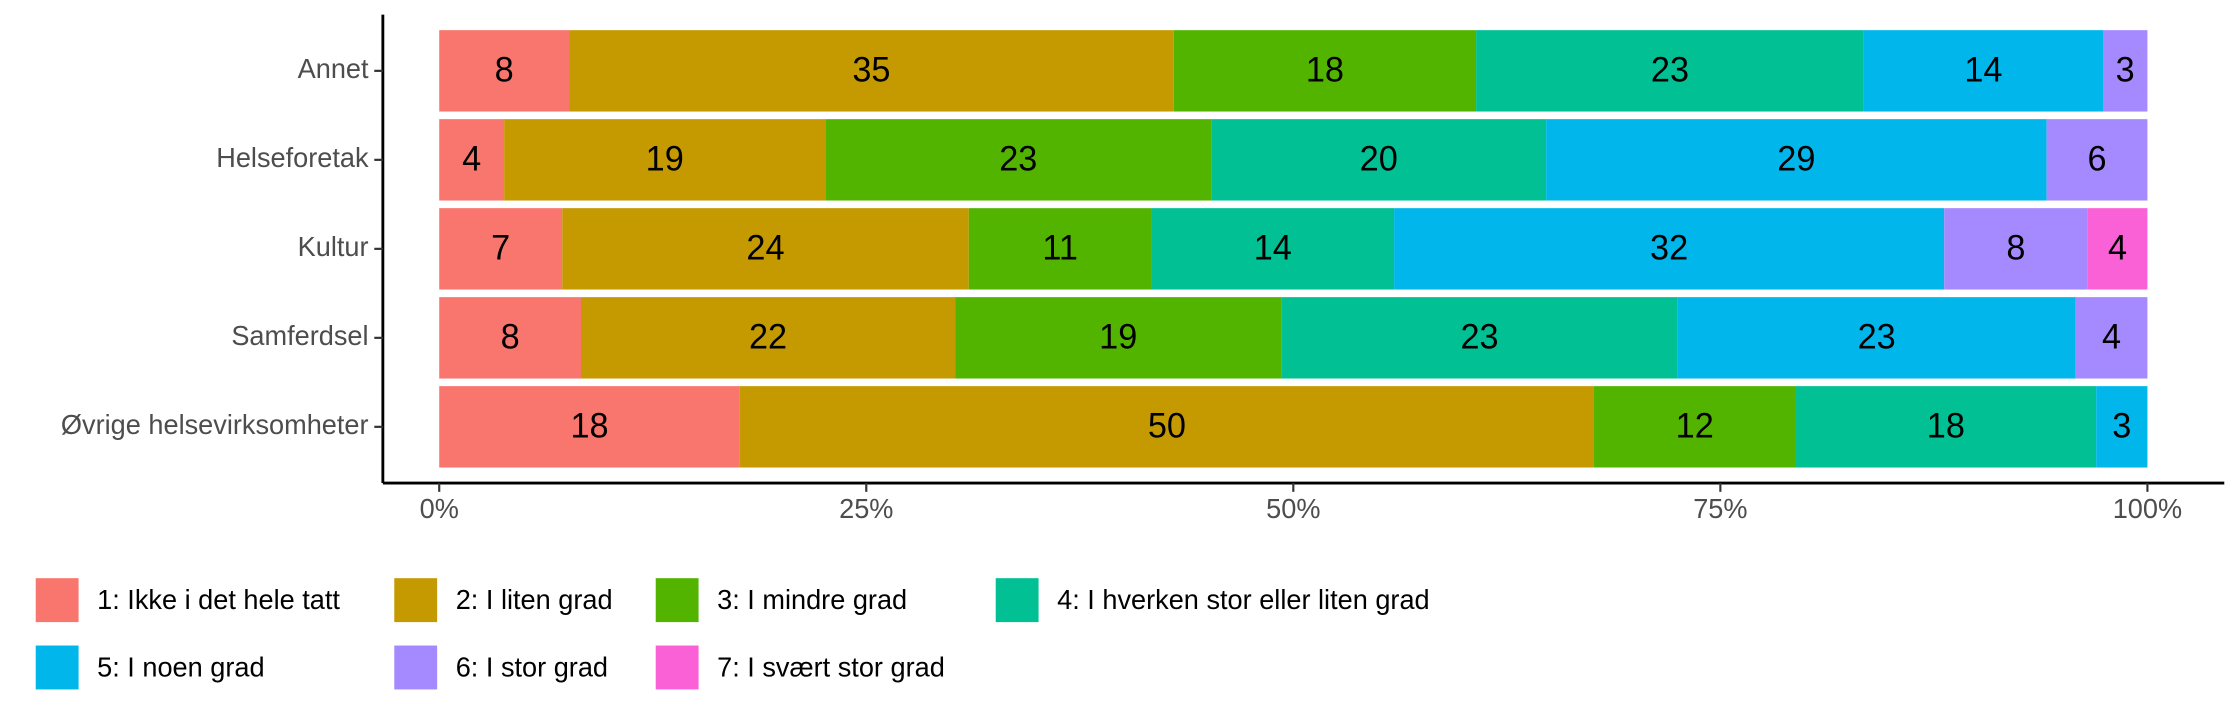  What do you see at coordinates (1720, 508) in the screenshot?
I see `x-tick-label: 75%` at bounding box center [1720, 508].